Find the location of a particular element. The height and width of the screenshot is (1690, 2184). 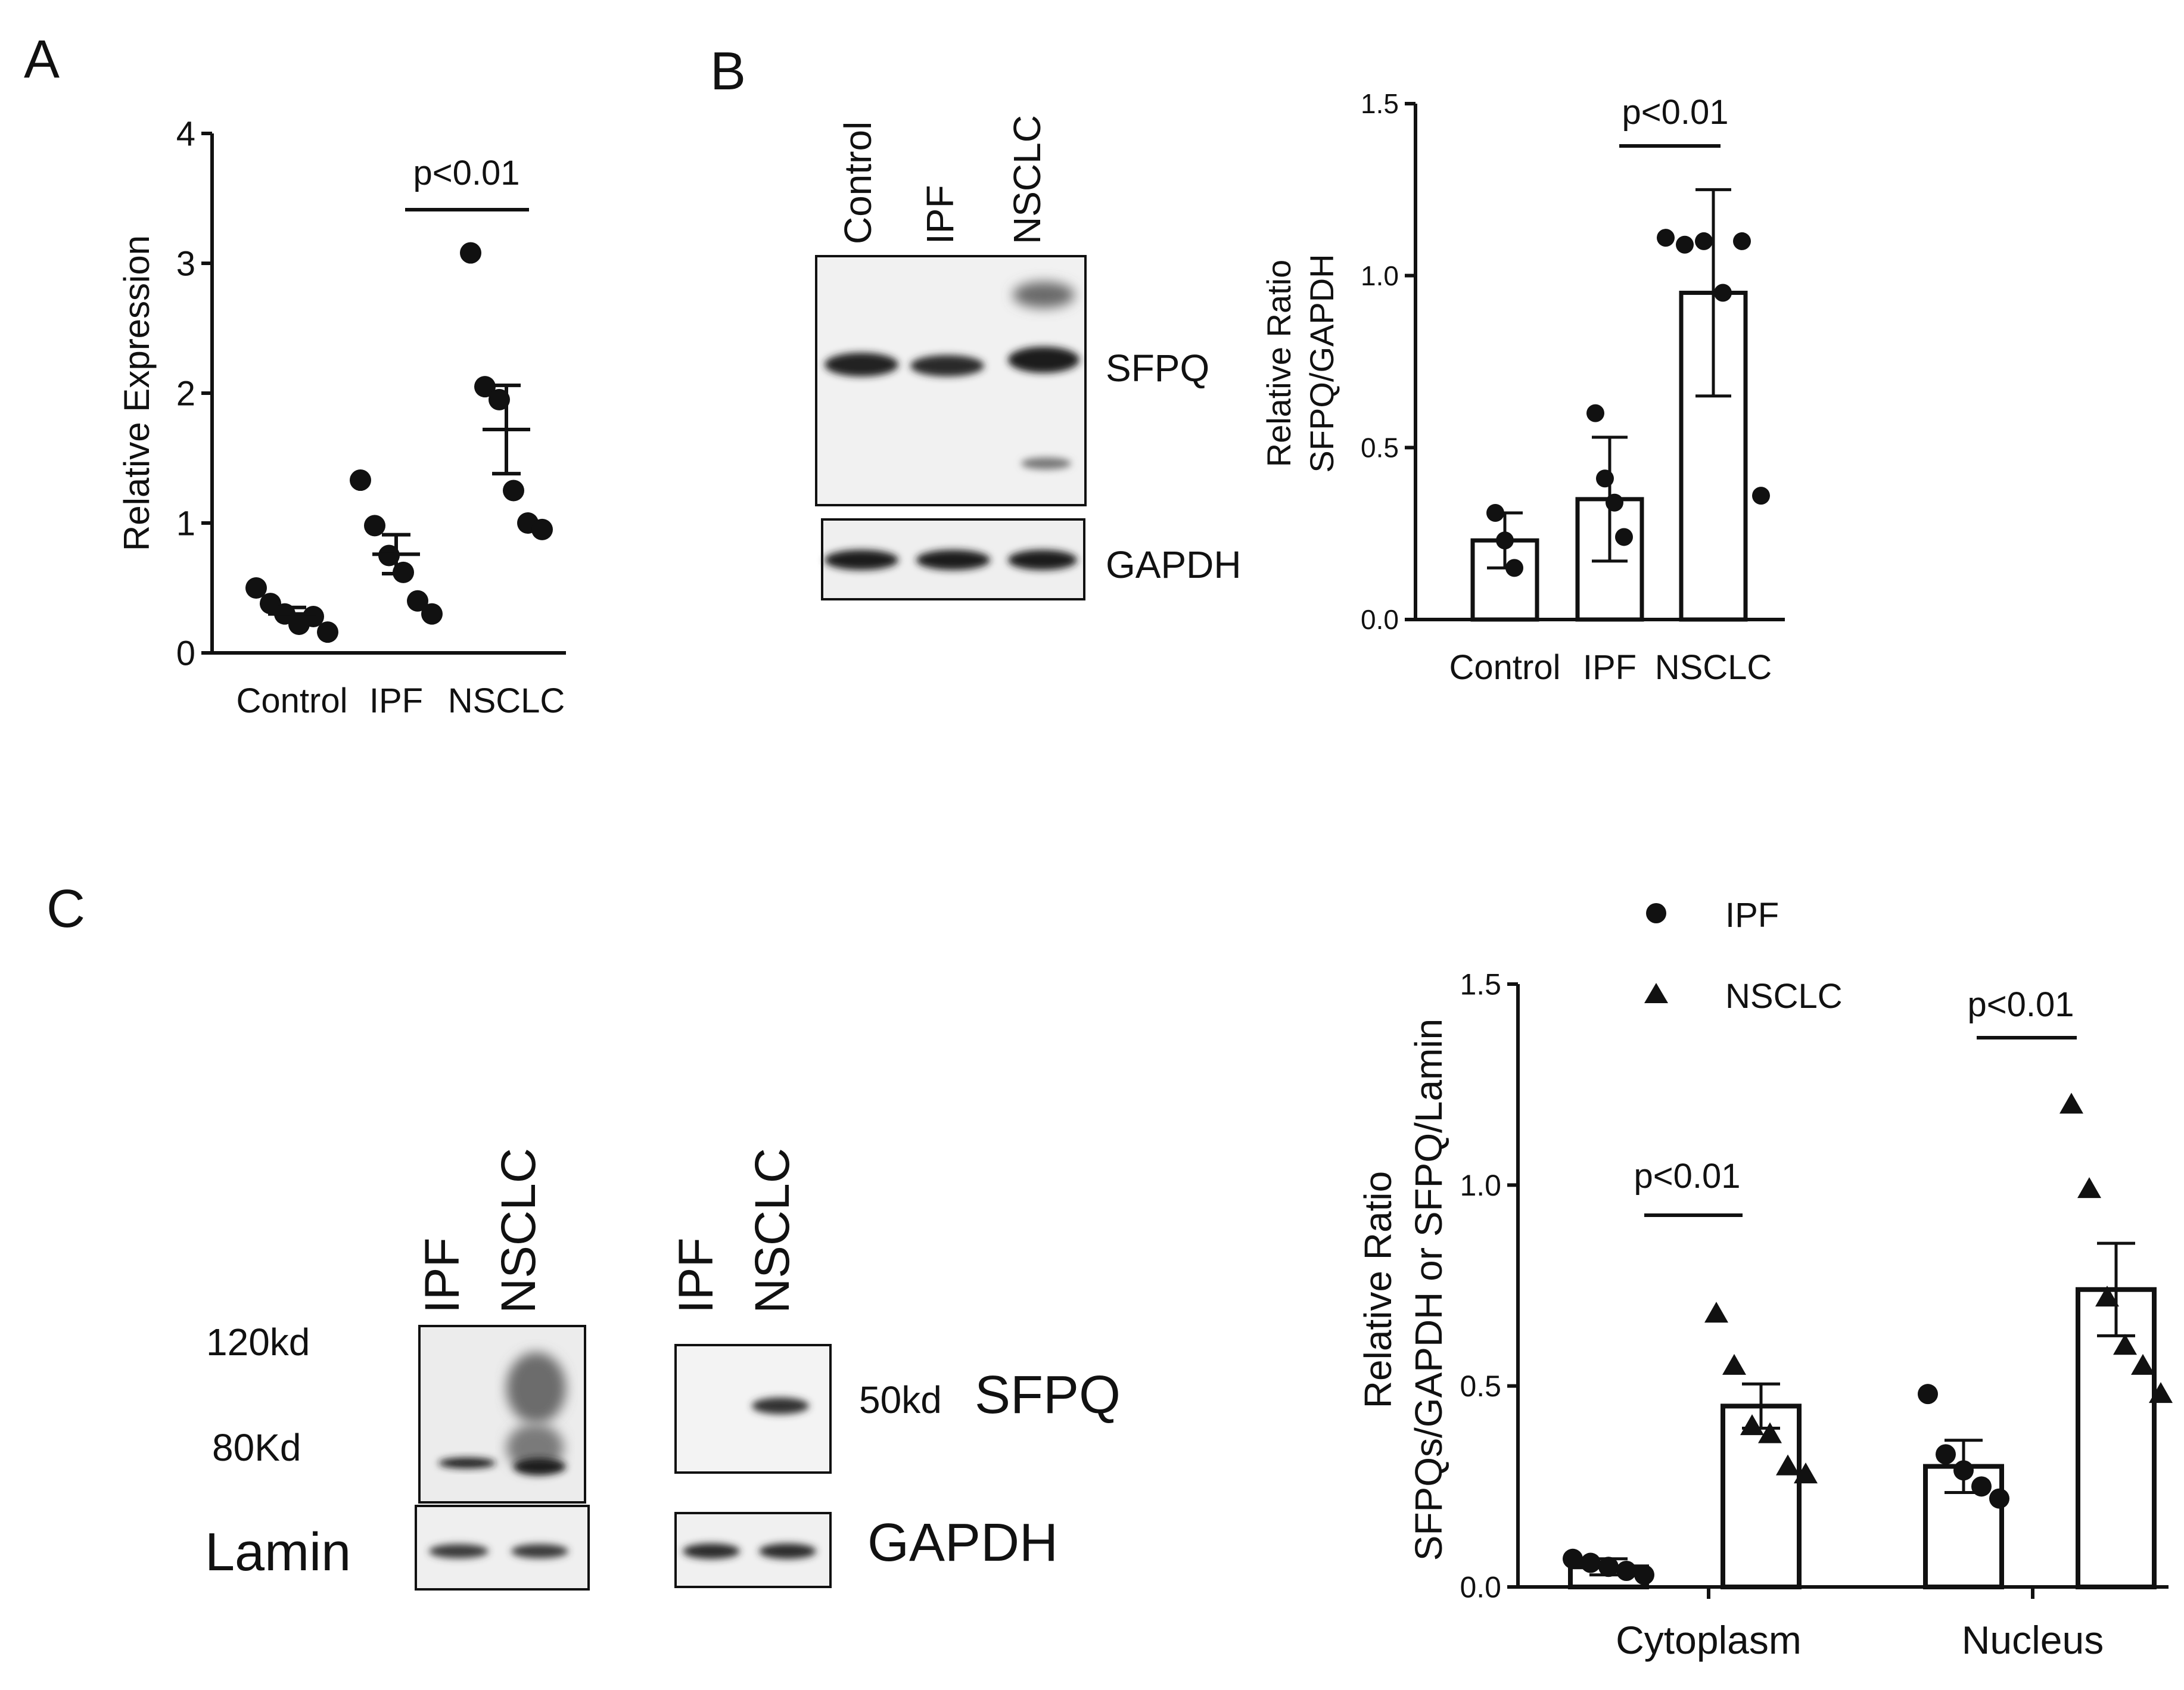

blot-c-marker-50kd: 50kd is located at coordinates (900, 1399).